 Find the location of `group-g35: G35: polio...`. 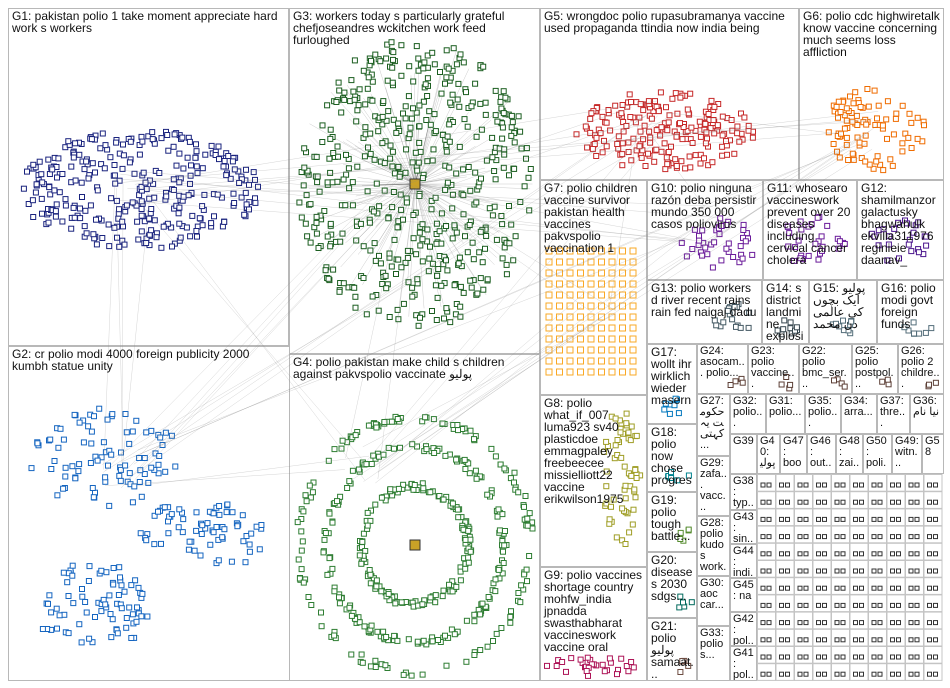

group-g35: G35: polio... is located at coordinates (823, 414).